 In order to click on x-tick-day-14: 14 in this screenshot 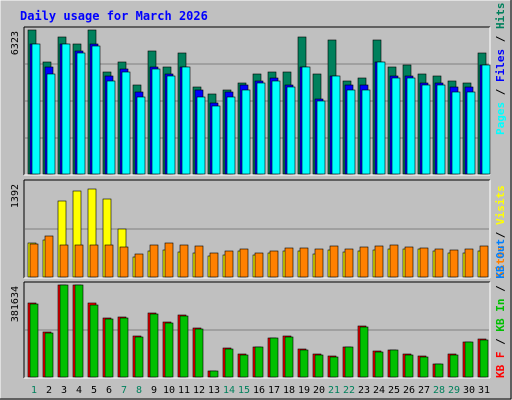, I will do `click(229, 390)`.